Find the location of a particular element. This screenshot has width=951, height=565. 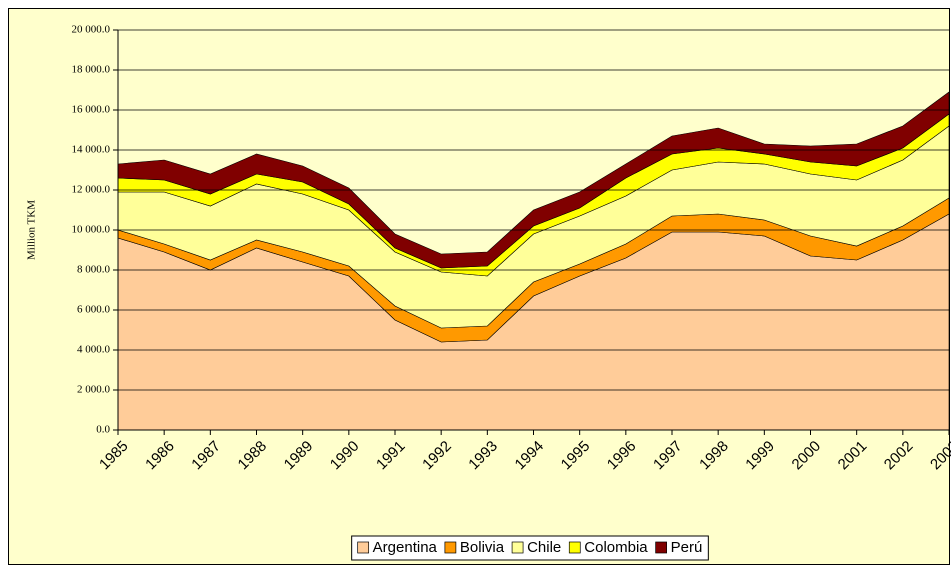

y-tick-label: 20 000.0 is located at coordinates (91, 30).